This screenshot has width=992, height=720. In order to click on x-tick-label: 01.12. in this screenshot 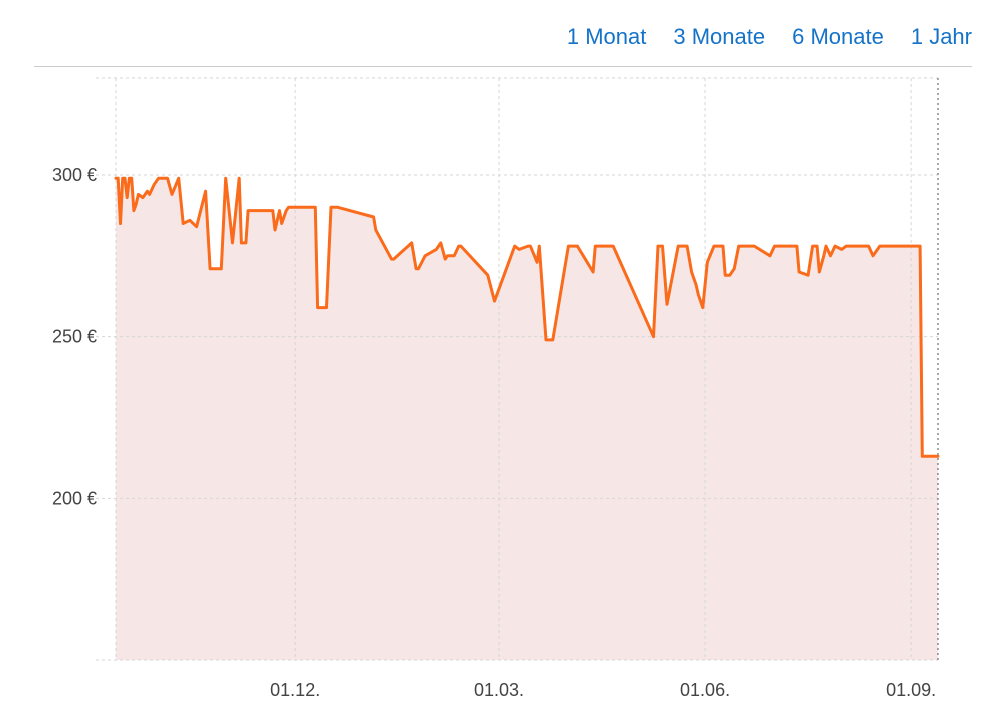, I will do `click(295, 690)`.